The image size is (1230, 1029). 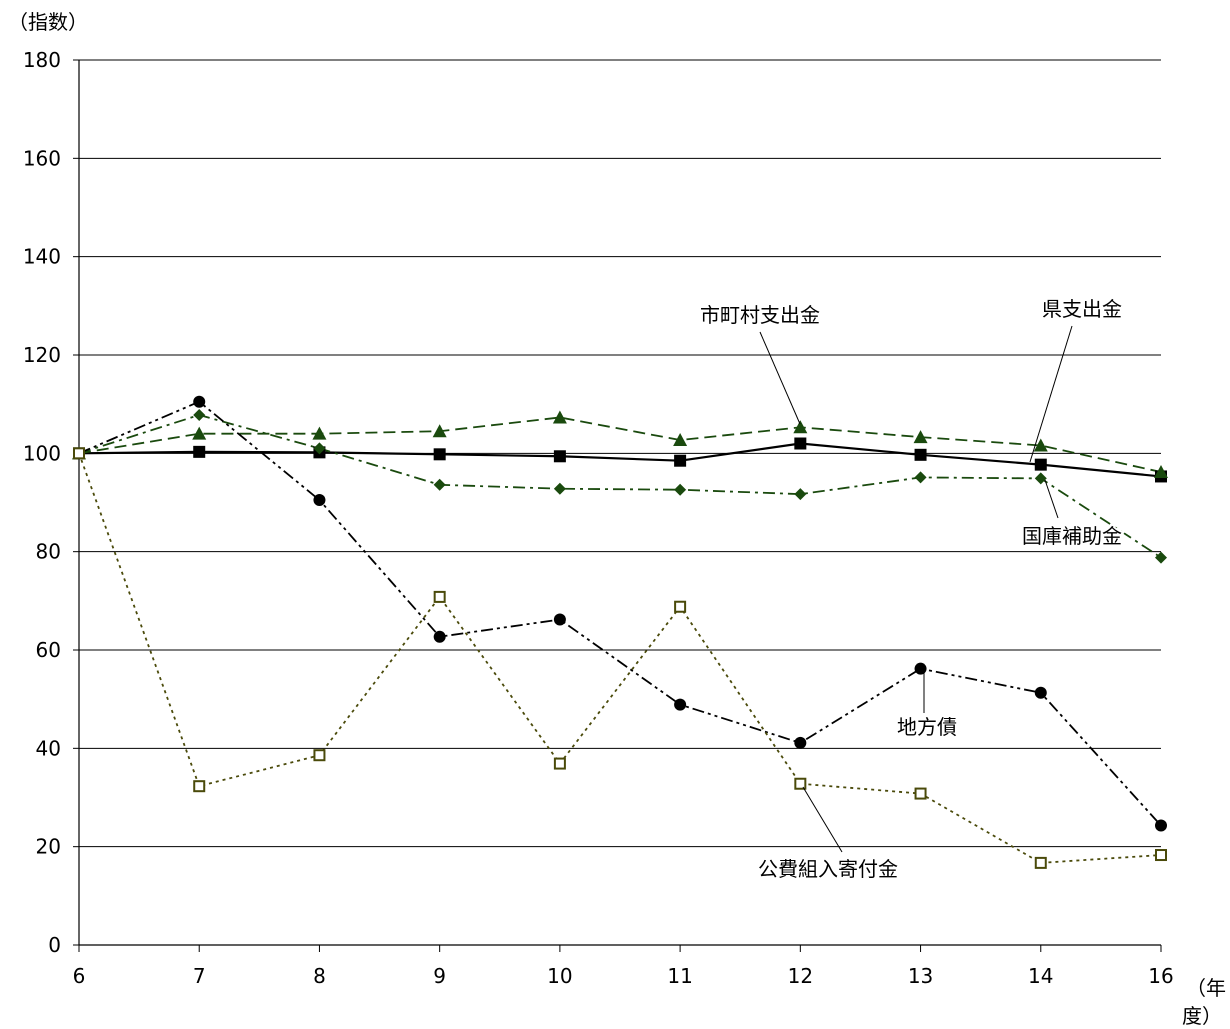 I want to click on y-tick-label: 160, so click(x=42, y=158).